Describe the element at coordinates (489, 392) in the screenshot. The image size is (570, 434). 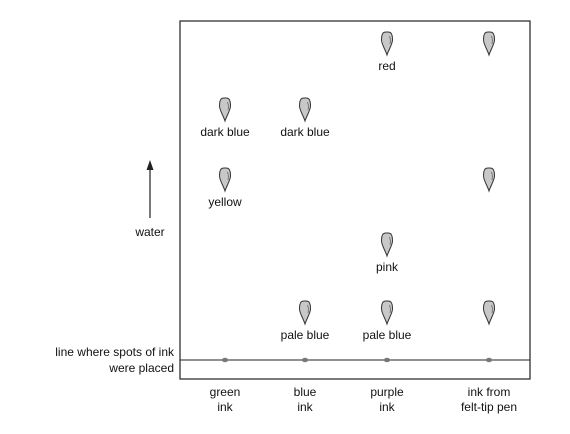
I see `column-label: ink from` at that location.